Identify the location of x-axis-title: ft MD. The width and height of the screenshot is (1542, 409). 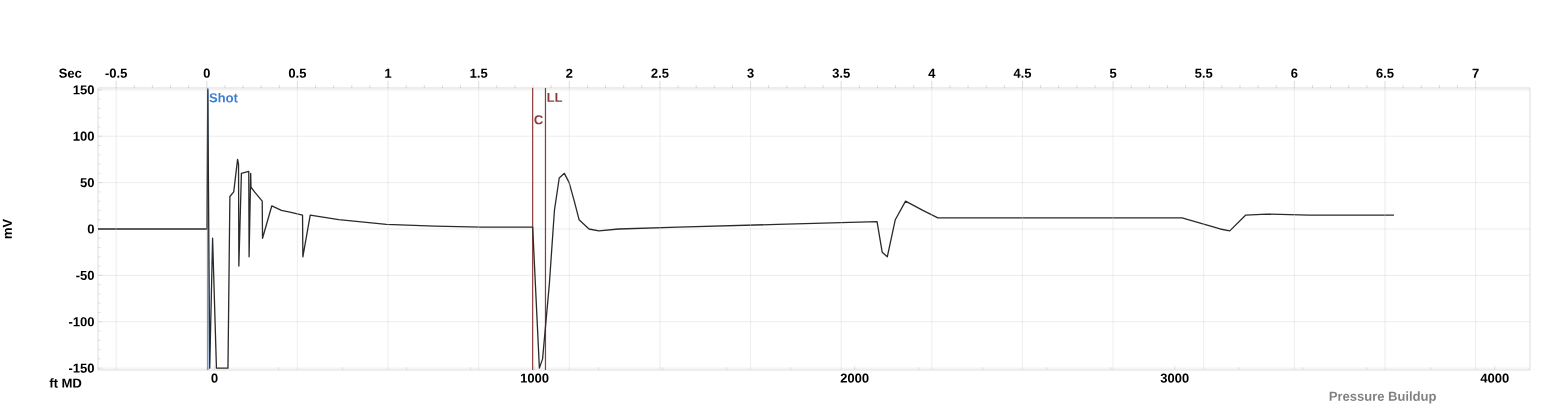
(65, 383).